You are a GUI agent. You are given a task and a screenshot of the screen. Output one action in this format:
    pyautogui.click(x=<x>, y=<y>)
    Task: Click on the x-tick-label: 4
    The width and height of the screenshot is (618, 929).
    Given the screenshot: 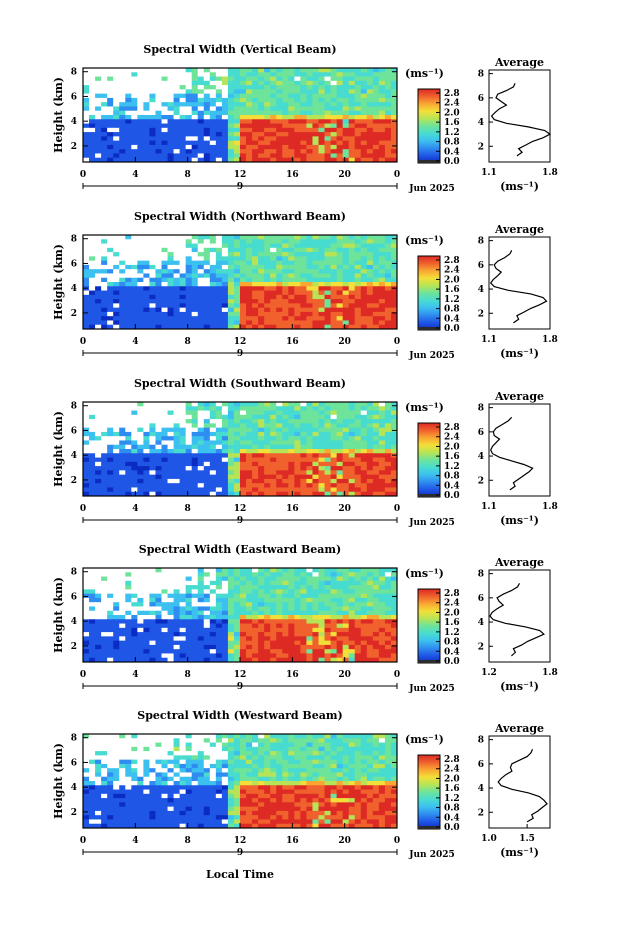 What is the action you would take?
    pyautogui.click(x=135, y=675)
    